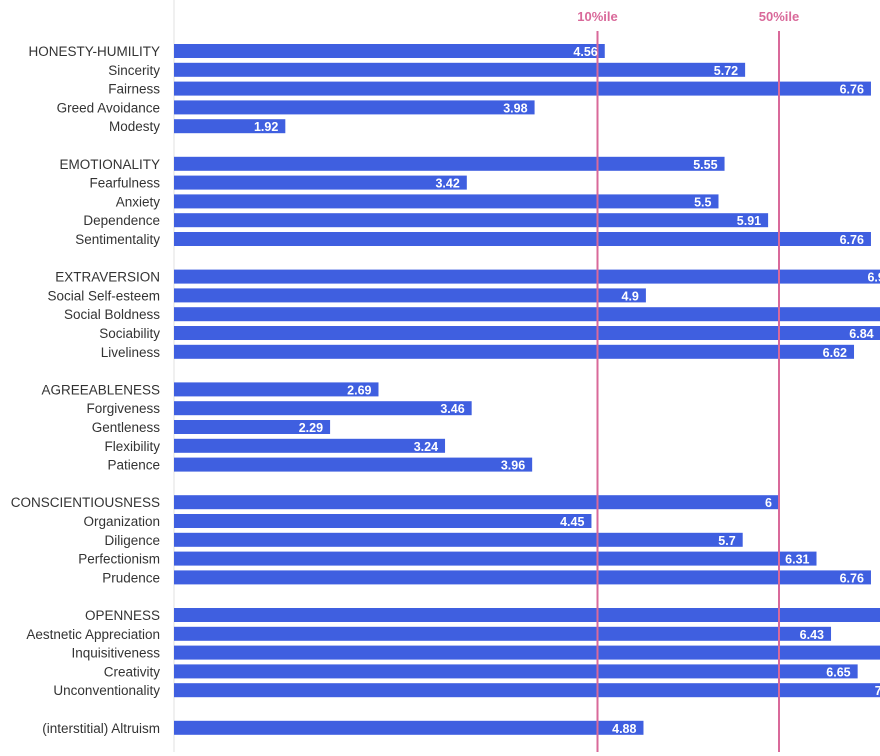  Describe the element at coordinates (877, 691) in the screenshot. I see `value-label-unconventionality: 7.05` at that location.